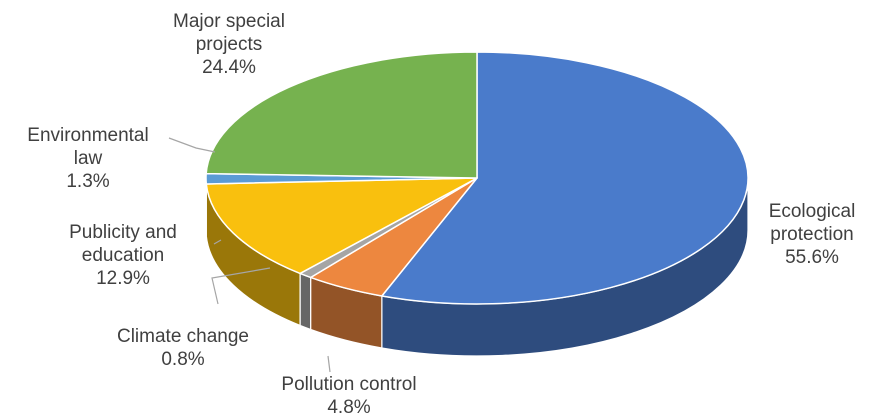 Image resolution: width=874 pixels, height=419 pixels. What do you see at coordinates (87, 135) in the screenshot?
I see `data-label-category-environmental-law: Environmental` at bounding box center [87, 135].